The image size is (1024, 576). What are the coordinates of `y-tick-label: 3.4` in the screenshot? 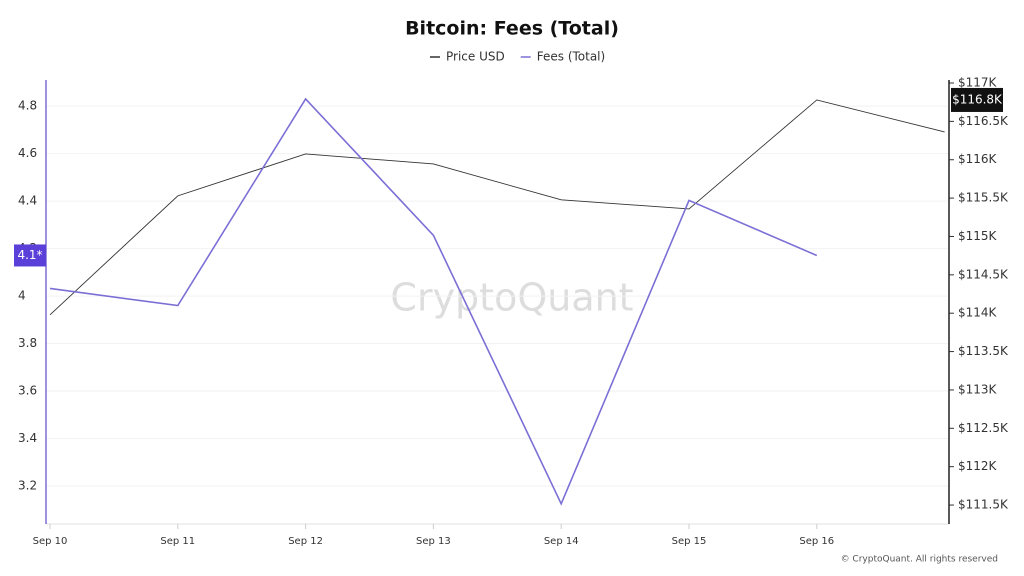 It's located at (27, 438).